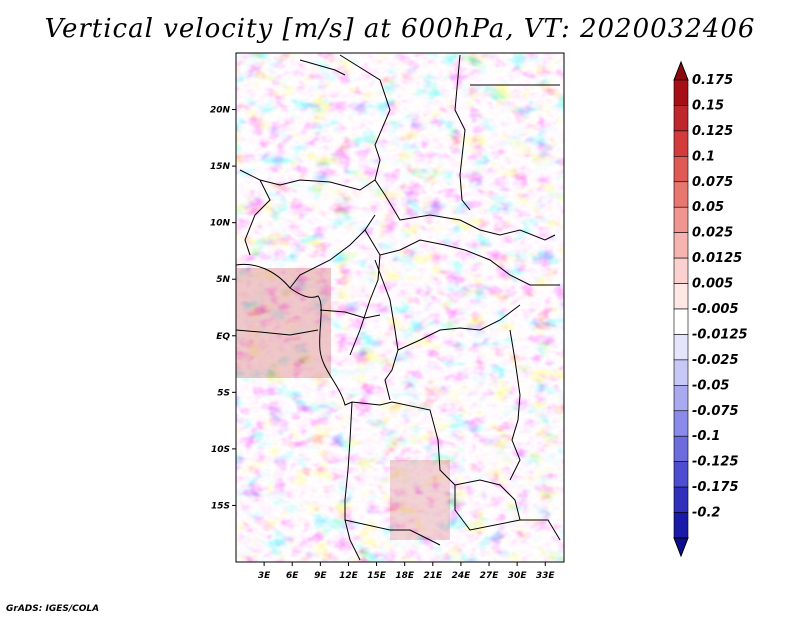 The width and height of the screenshot is (800, 618). I want to click on lon-tick-label: 12E, so click(349, 576).